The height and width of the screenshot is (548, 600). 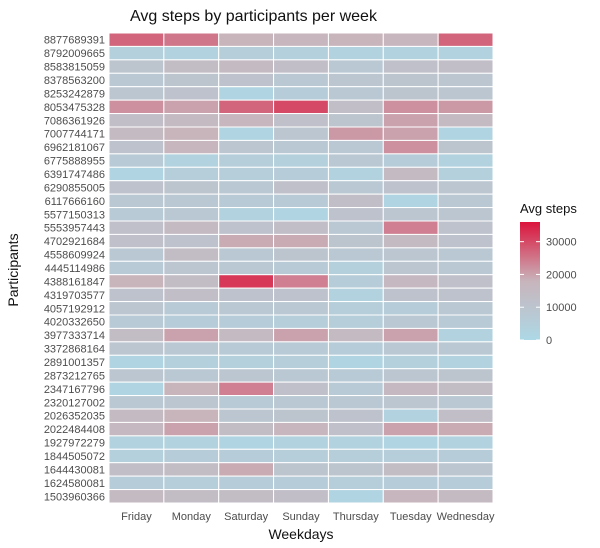 What do you see at coordinates (74, 175) in the screenshot?
I see `y-tick-label: 6391747486` at bounding box center [74, 175].